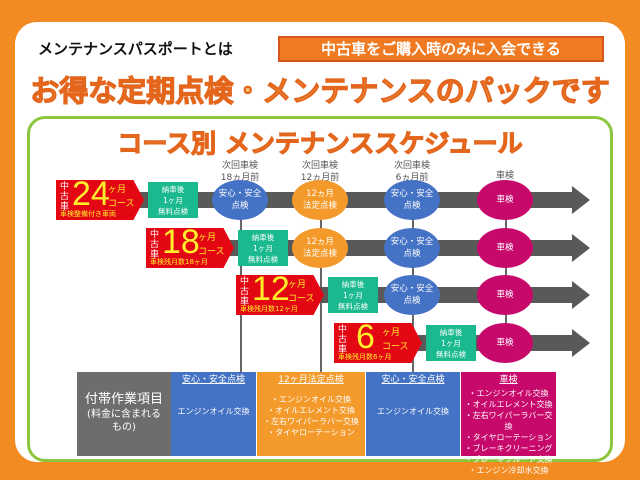  Describe the element at coordinates (320, 143) in the screenshot. I see `schedule-title: コース別 メンテナンススケジュール` at that location.